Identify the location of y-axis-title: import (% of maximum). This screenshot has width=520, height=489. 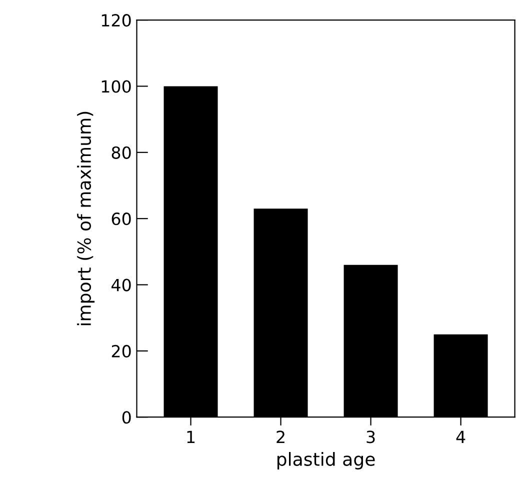
(86, 219).